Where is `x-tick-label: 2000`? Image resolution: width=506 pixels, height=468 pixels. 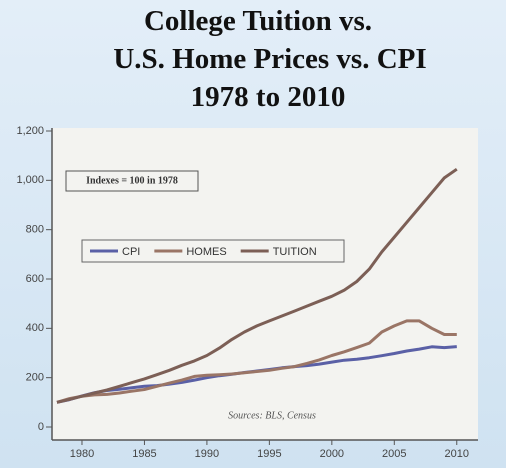 x-tick-label: 2000 is located at coordinates (332, 454).